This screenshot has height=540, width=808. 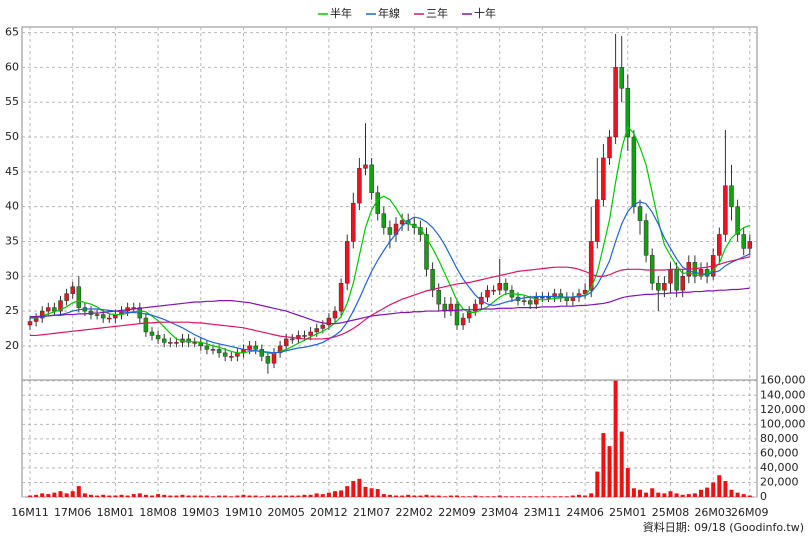 What do you see at coordinates (783, 423) in the screenshot?
I see `y2-tick-label: 100,000` at bounding box center [783, 423].